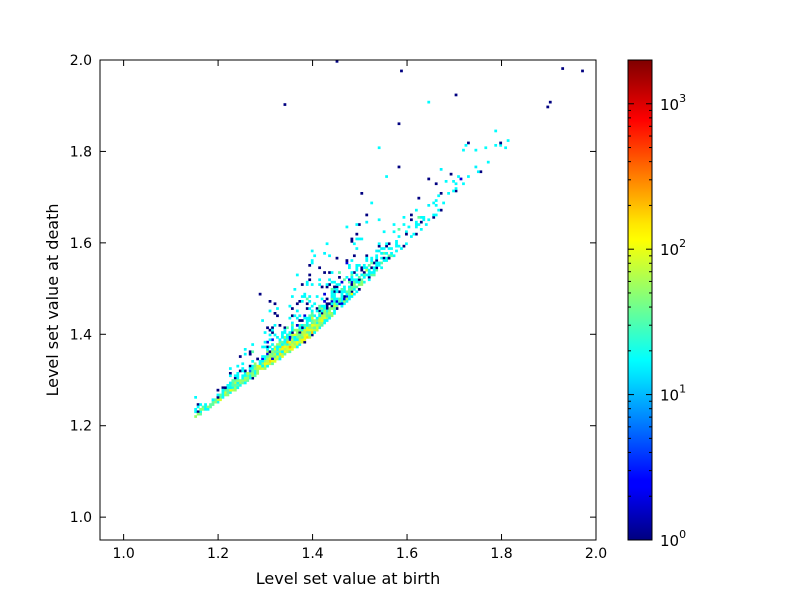 The image size is (800, 604). What do you see at coordinates (81, 244) in the screenshot?
I see `y-tick-label: 1.6` at bounding box center [81, 244].